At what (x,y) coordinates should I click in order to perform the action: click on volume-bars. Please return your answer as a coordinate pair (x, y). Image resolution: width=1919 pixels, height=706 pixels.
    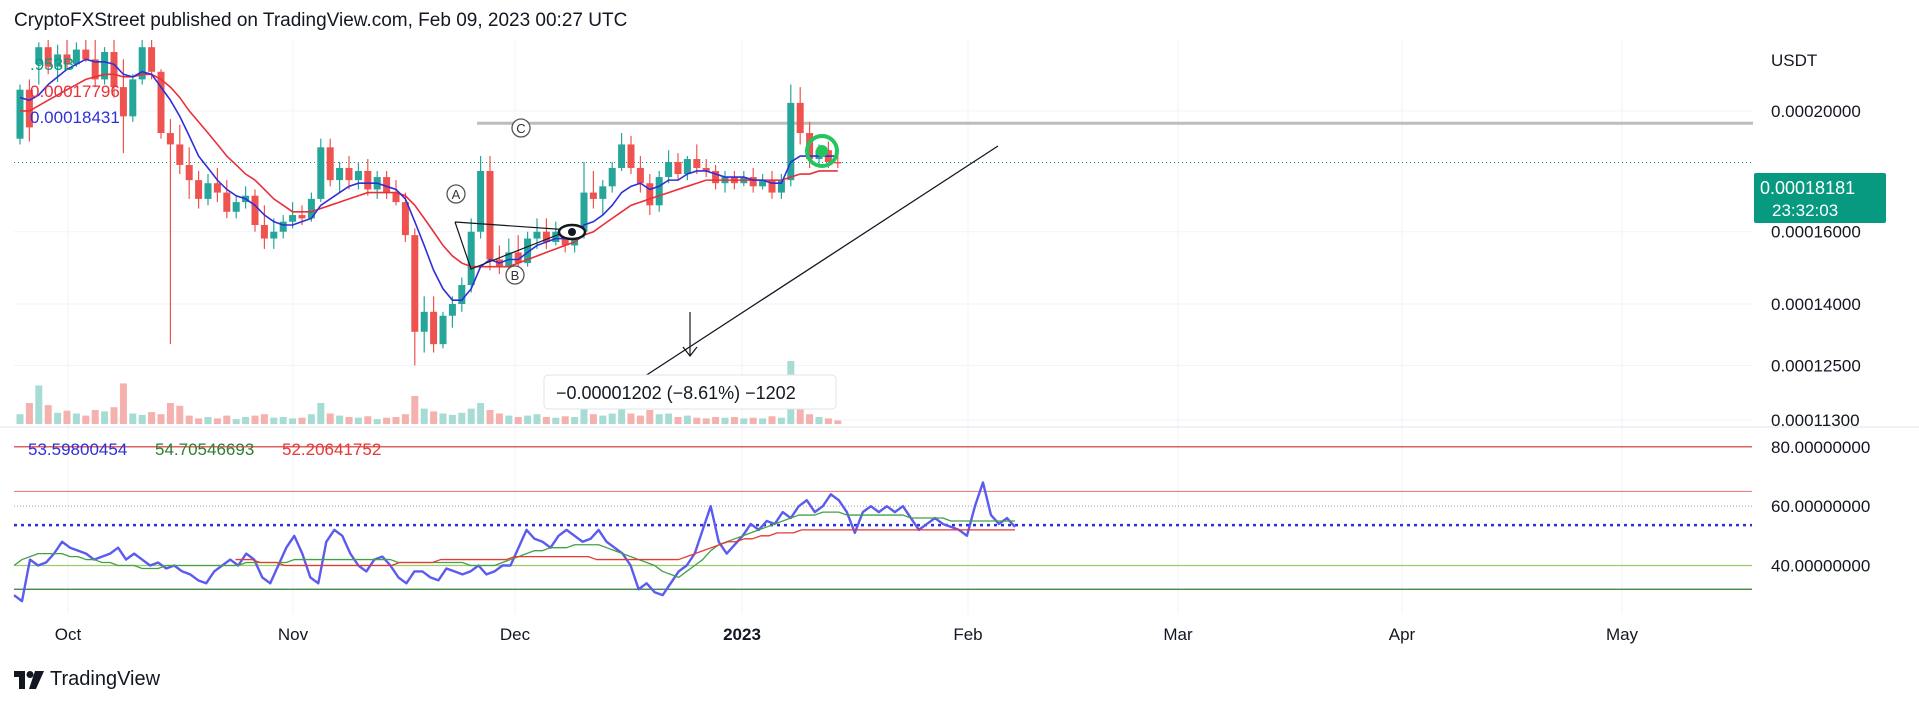
    Looking at the image, I should click on (429, 392).